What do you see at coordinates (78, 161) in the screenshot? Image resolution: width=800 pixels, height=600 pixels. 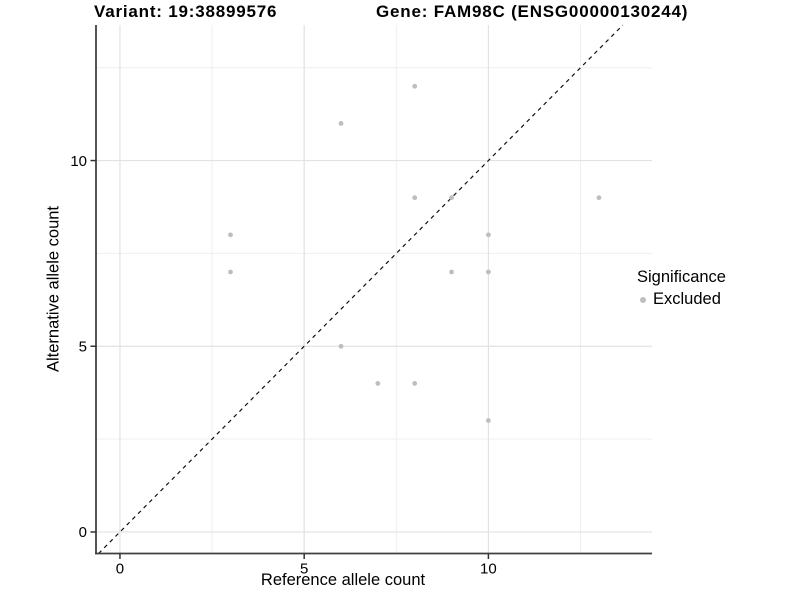 I see `y-tick-label: 10` at bounding box center [78, 161].